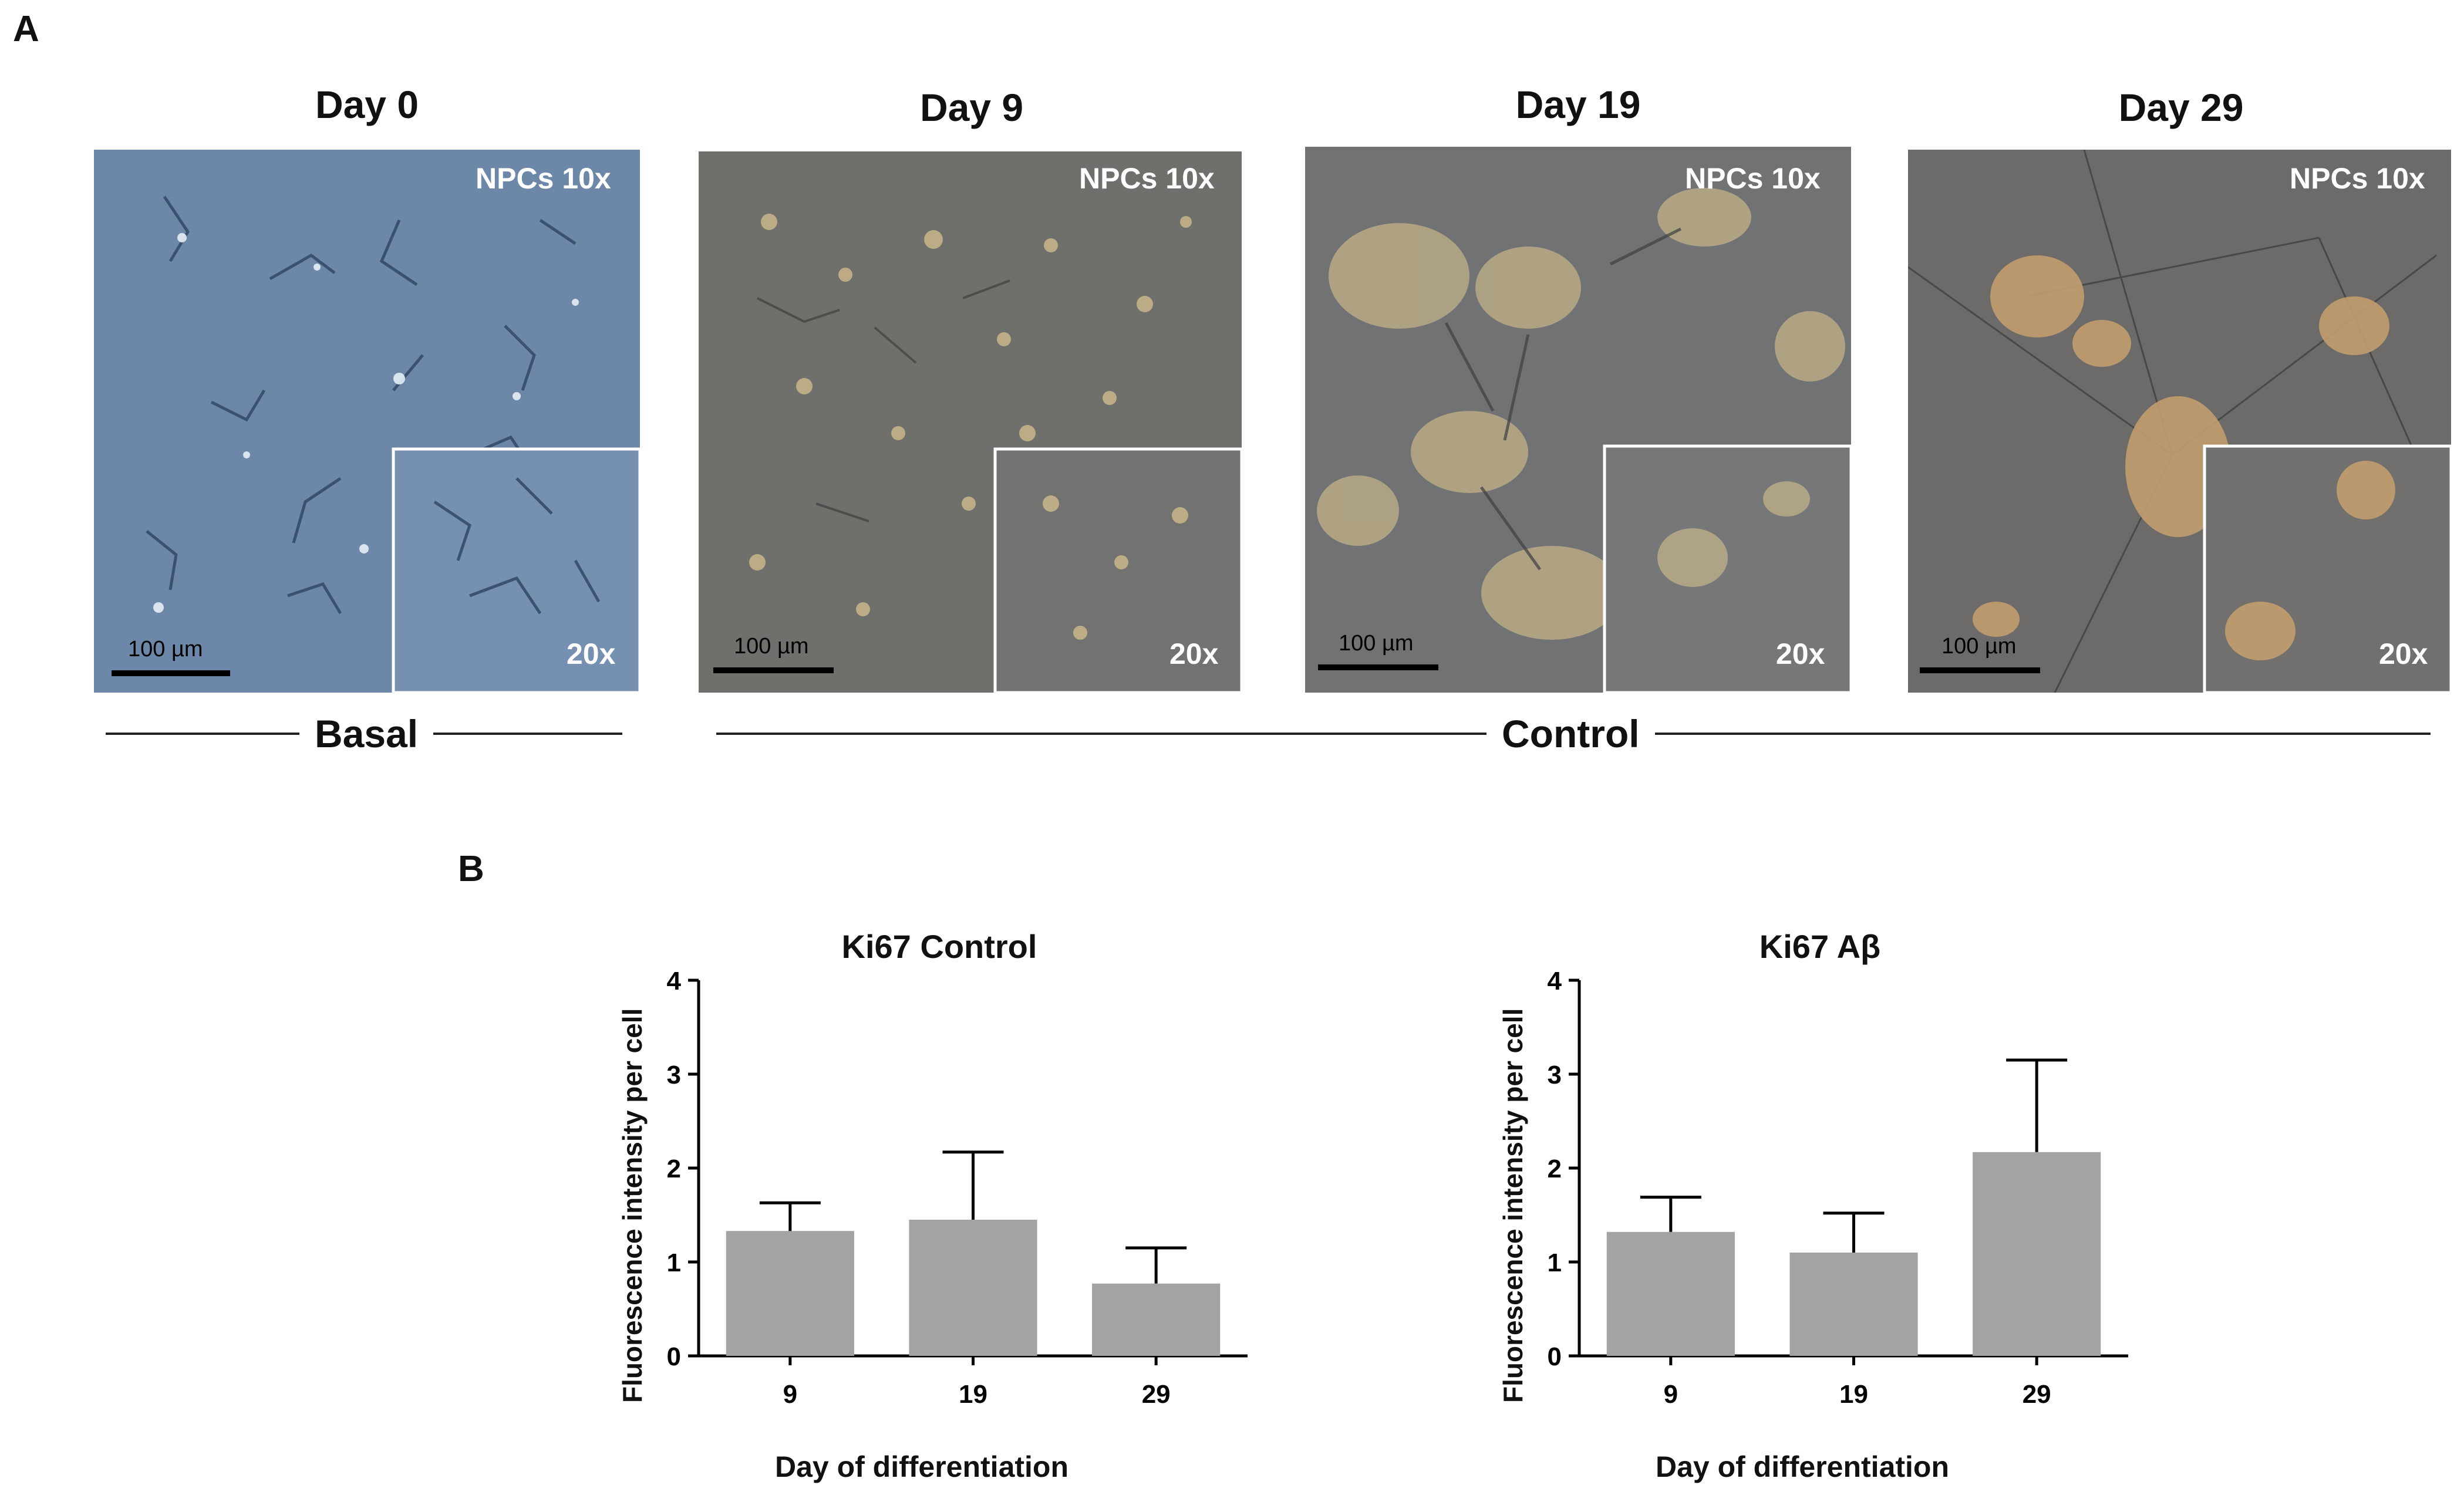  What do you see at coordinates (1753, 178) in the screenshot?
I see `npc-label-19: NPCs 10x` at bounding box center [1753, 178].